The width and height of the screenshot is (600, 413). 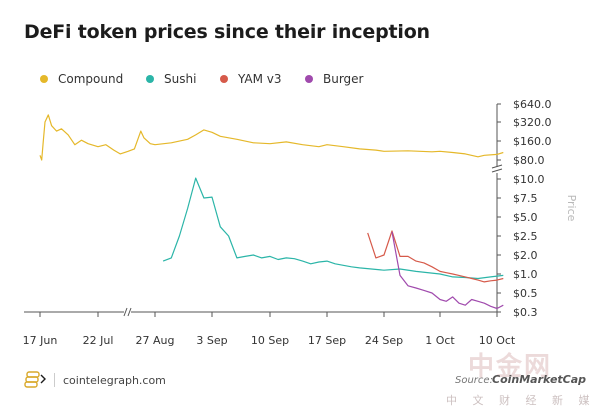 What do you see at coordinates (180, 79) in the screenshot?
I see `legend-label-sushi: Sushi` at bounding box center [180, 79].